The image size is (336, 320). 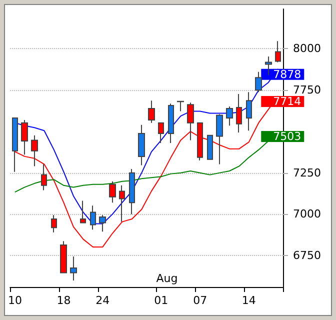 I want to click on y-tick-label: 8000, so click(x=307, y=49).